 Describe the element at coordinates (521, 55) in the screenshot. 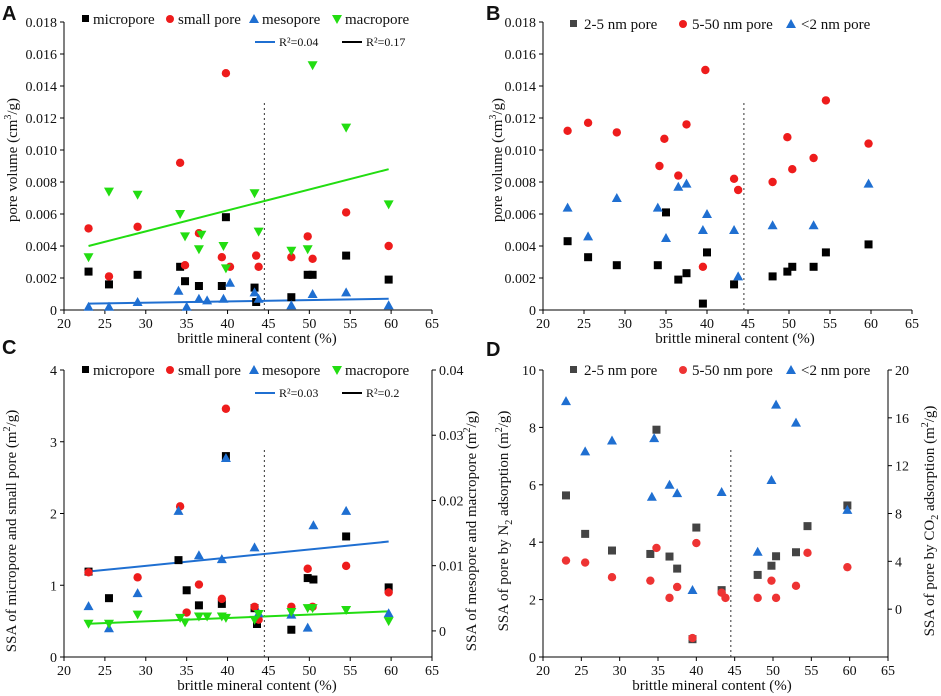

I see `panel-b-y-tick-label: 0.016` at that location.